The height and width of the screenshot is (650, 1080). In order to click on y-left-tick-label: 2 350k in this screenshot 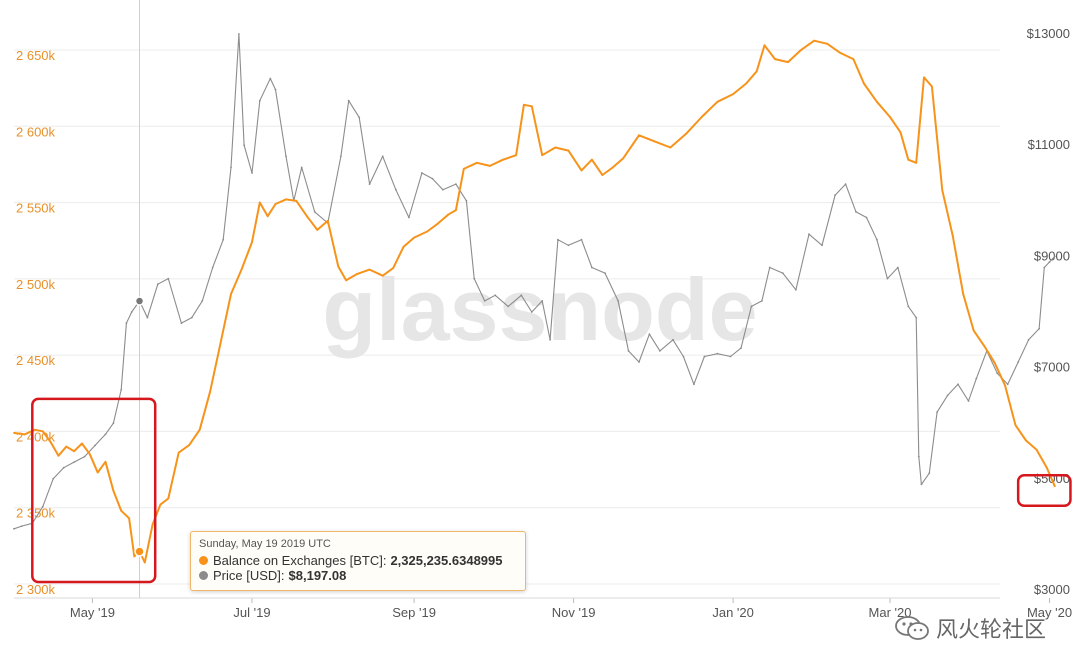, I will do `click(36, 513)`.